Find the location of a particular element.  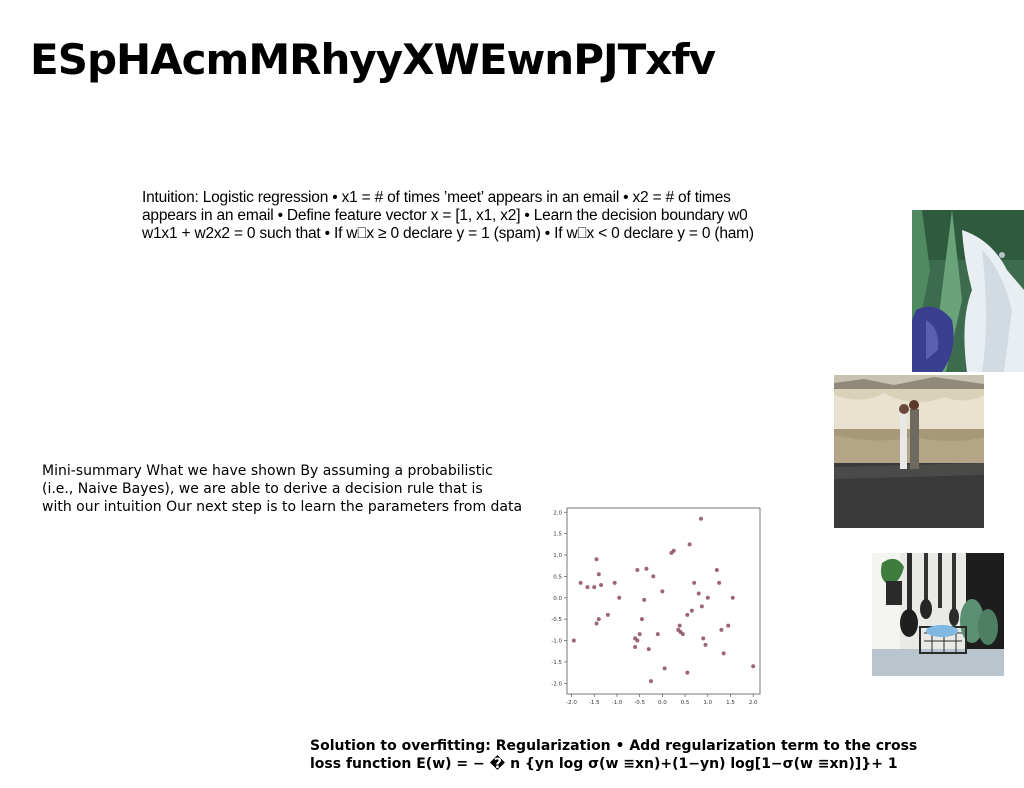

y-tick-label: -2.0 is located at coordinates (556, 684).